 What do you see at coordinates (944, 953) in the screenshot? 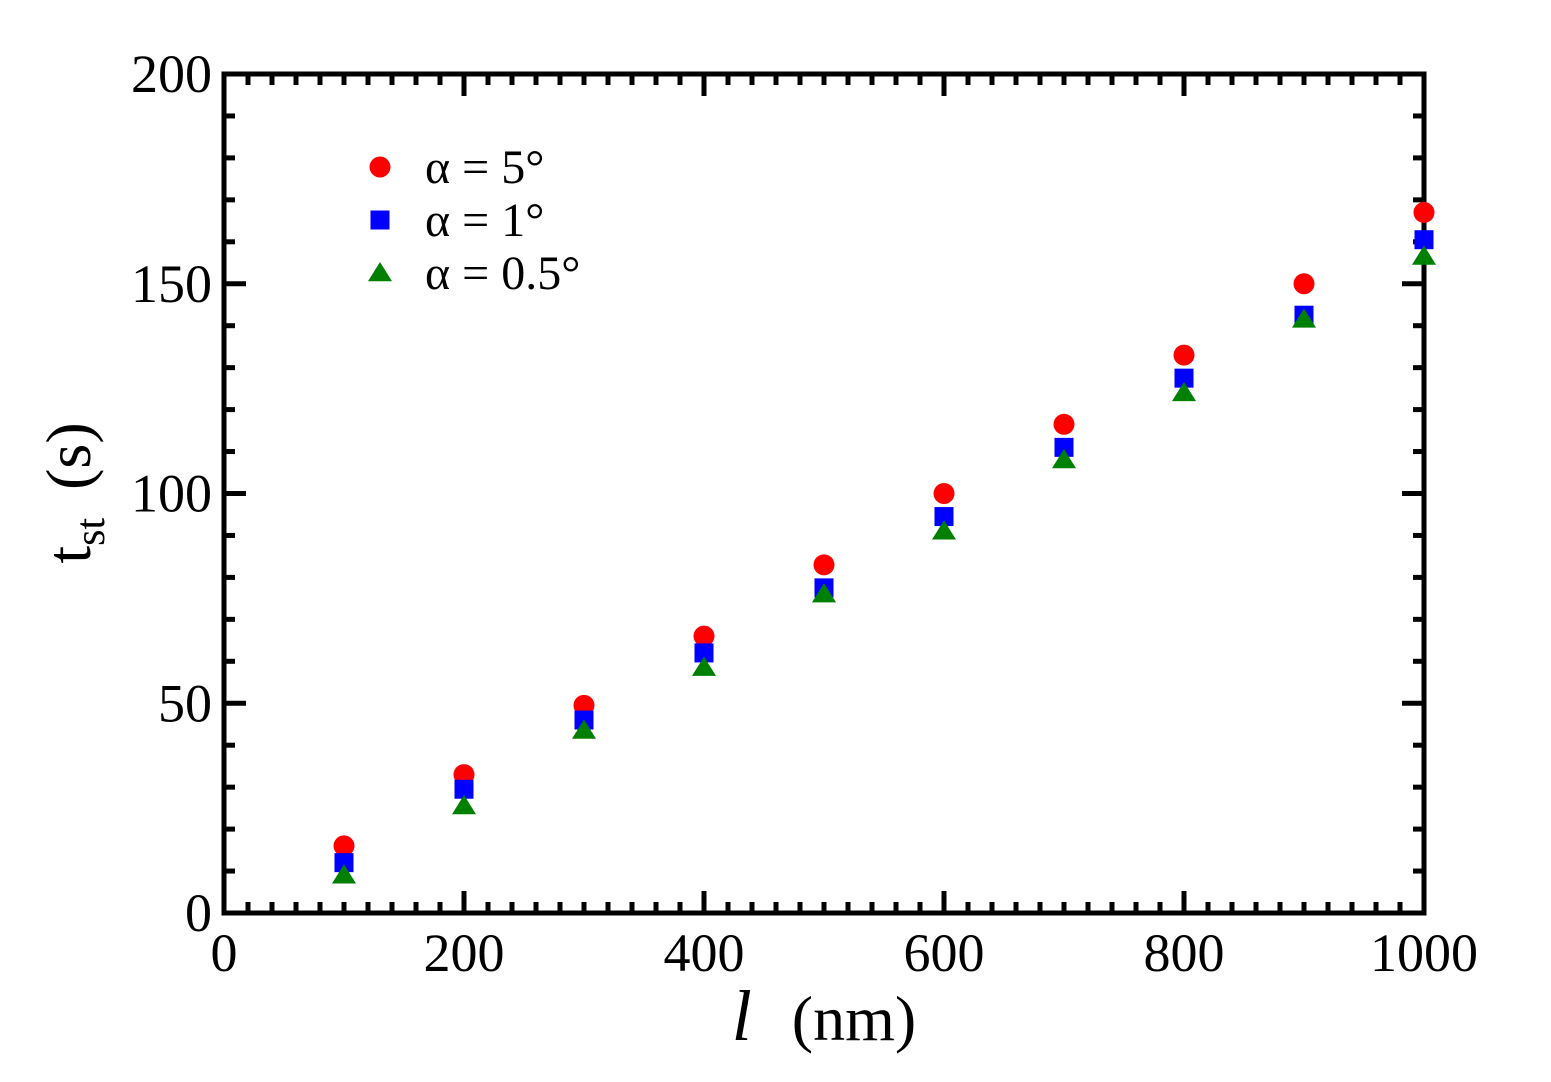
I see `x-tick-label: 600` at bounding box center [944, 953].